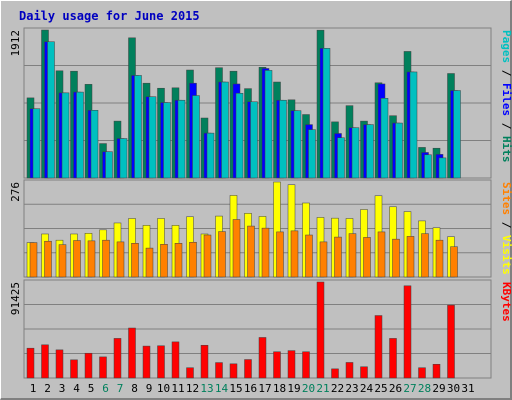  Describe the element at coordinates (293, 388) in the screenshot. I see `x-tick-label-19: 19` at that location.